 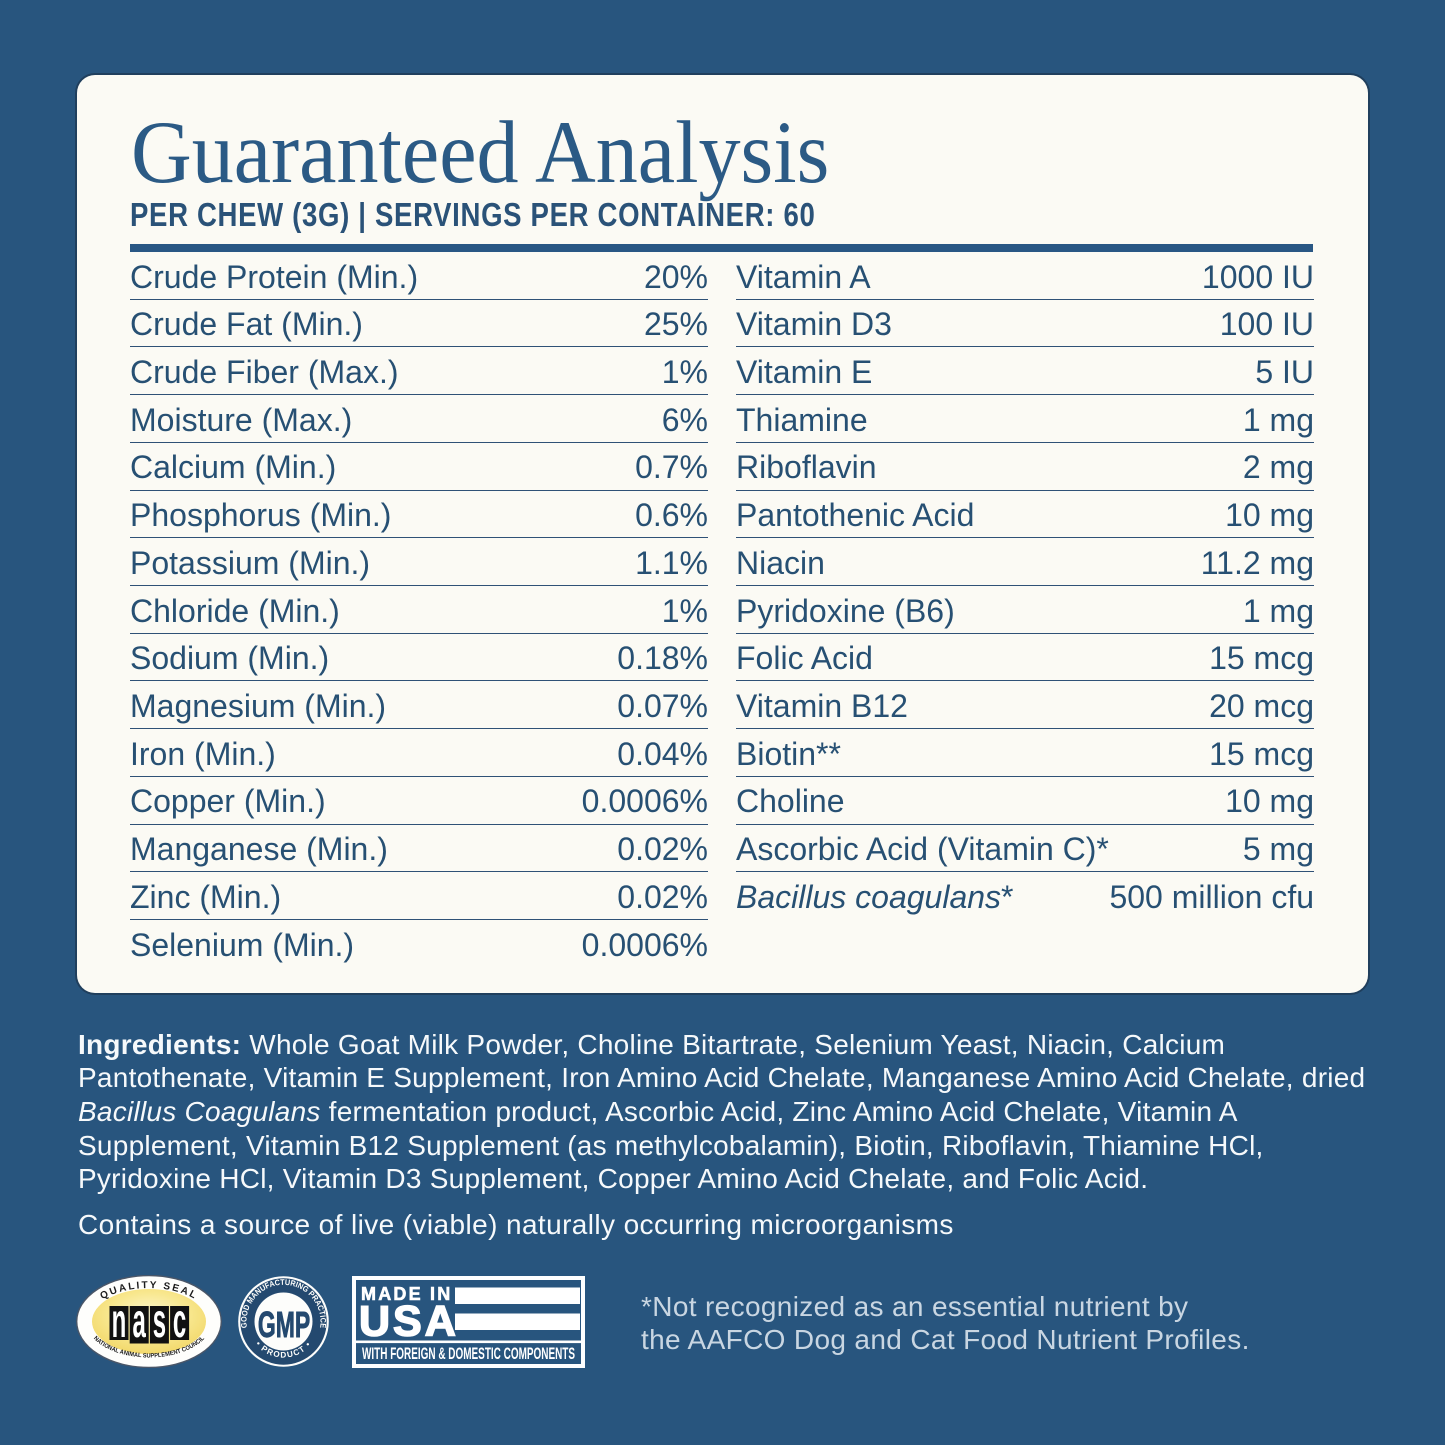 What do you see at coordinates (179, 1321) in the screenshot?
I see `svg-text: c` at bounding box center [179, 1321].